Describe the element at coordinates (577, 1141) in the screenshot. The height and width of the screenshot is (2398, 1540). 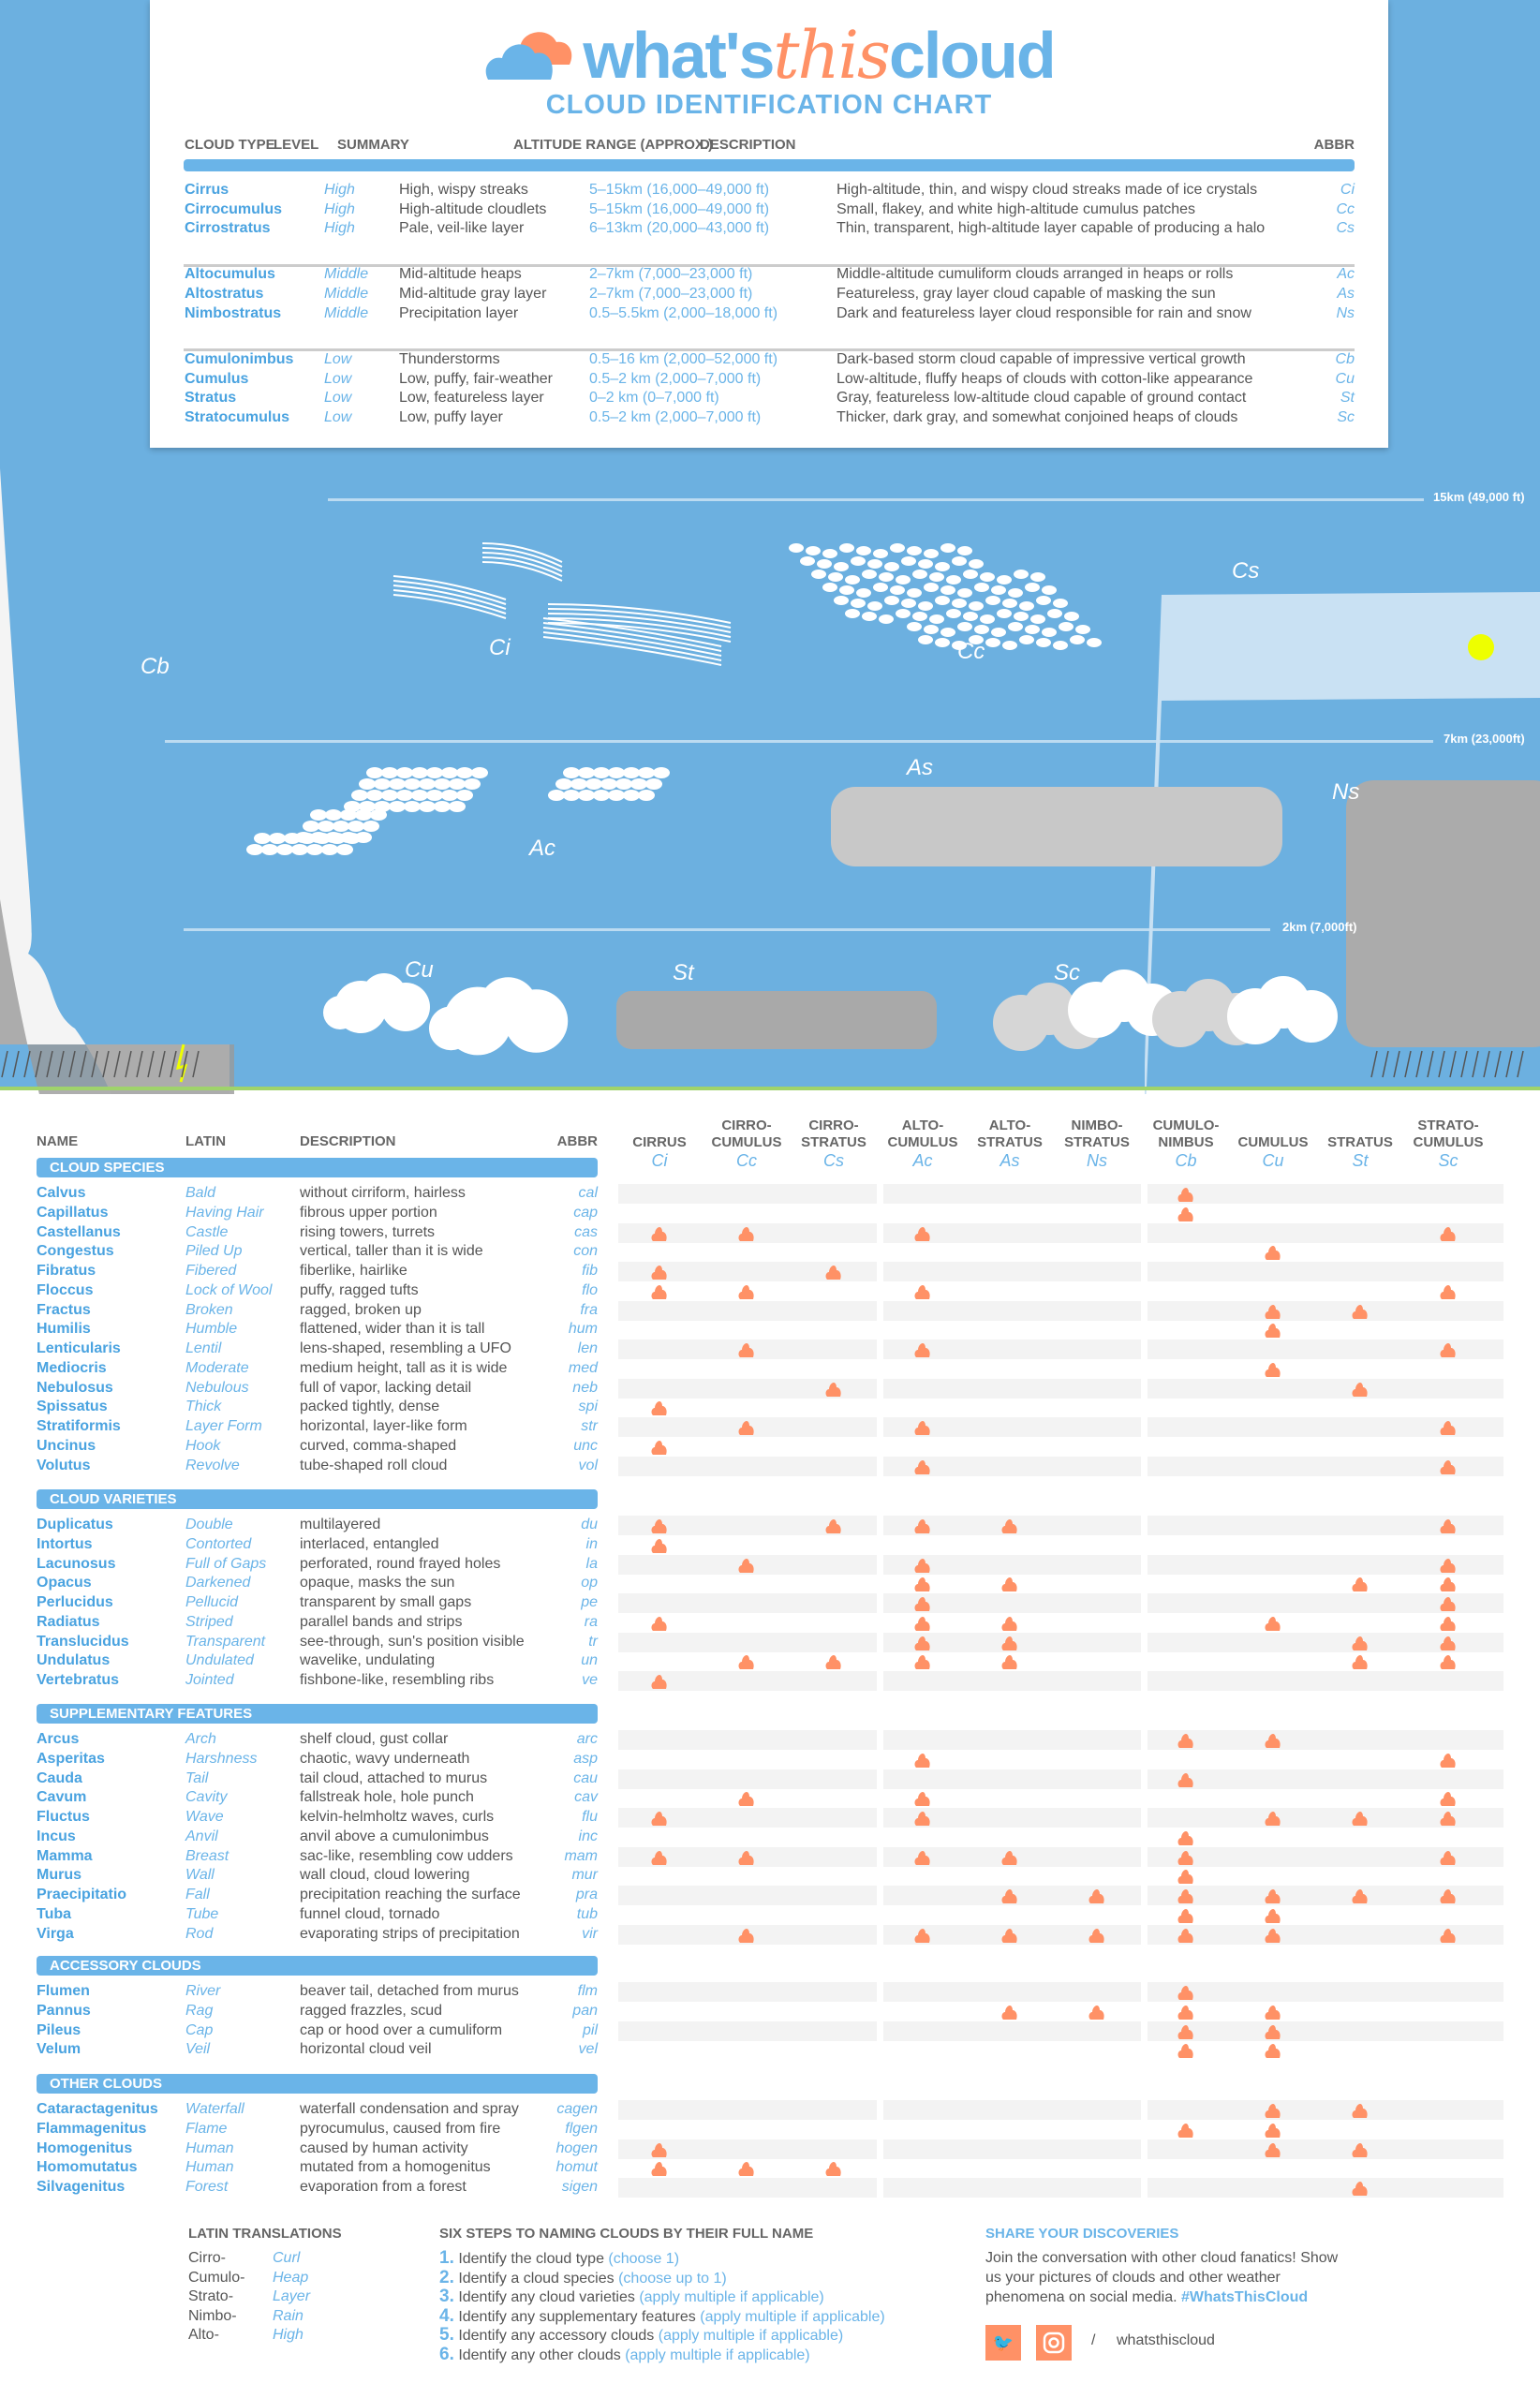
I see `matrix-header-abbr: ABBR` at that location.